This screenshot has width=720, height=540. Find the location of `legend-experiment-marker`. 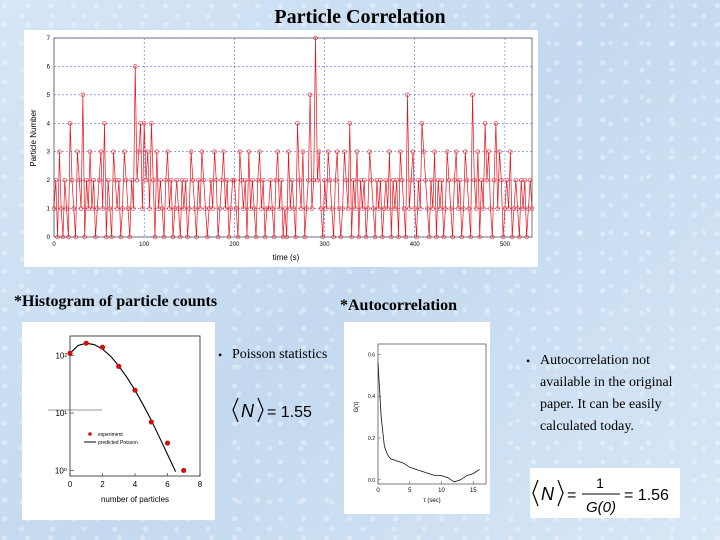

legend-experiment-marker is located at coordinates (90, 434).